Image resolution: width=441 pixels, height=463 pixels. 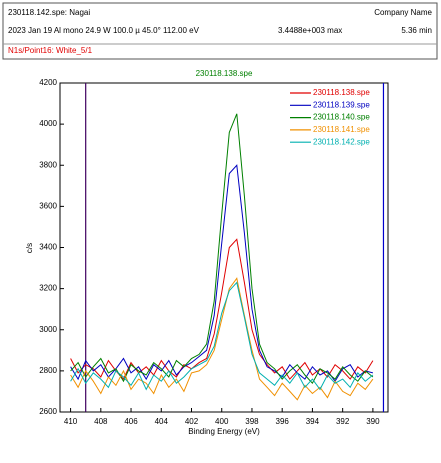 What do you see at coordinates (224, 73) in the screenshot?
I see `chart-title: 230118.138.spe` at bounding box center [224, 73].